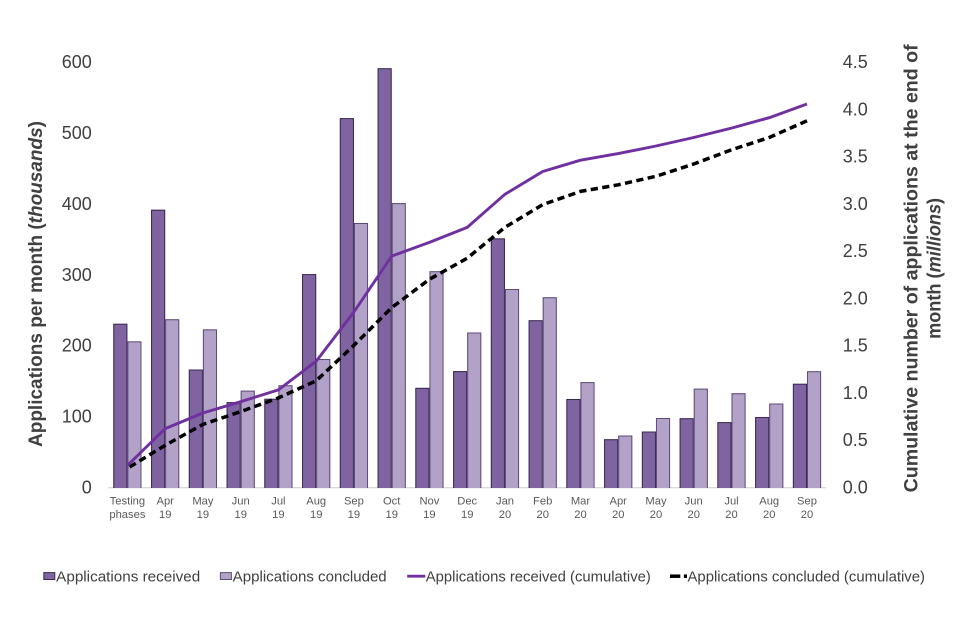  Describe the element at coordinates (855, 157) in the screenshot. I see `svg-text: 3.5` at that location.